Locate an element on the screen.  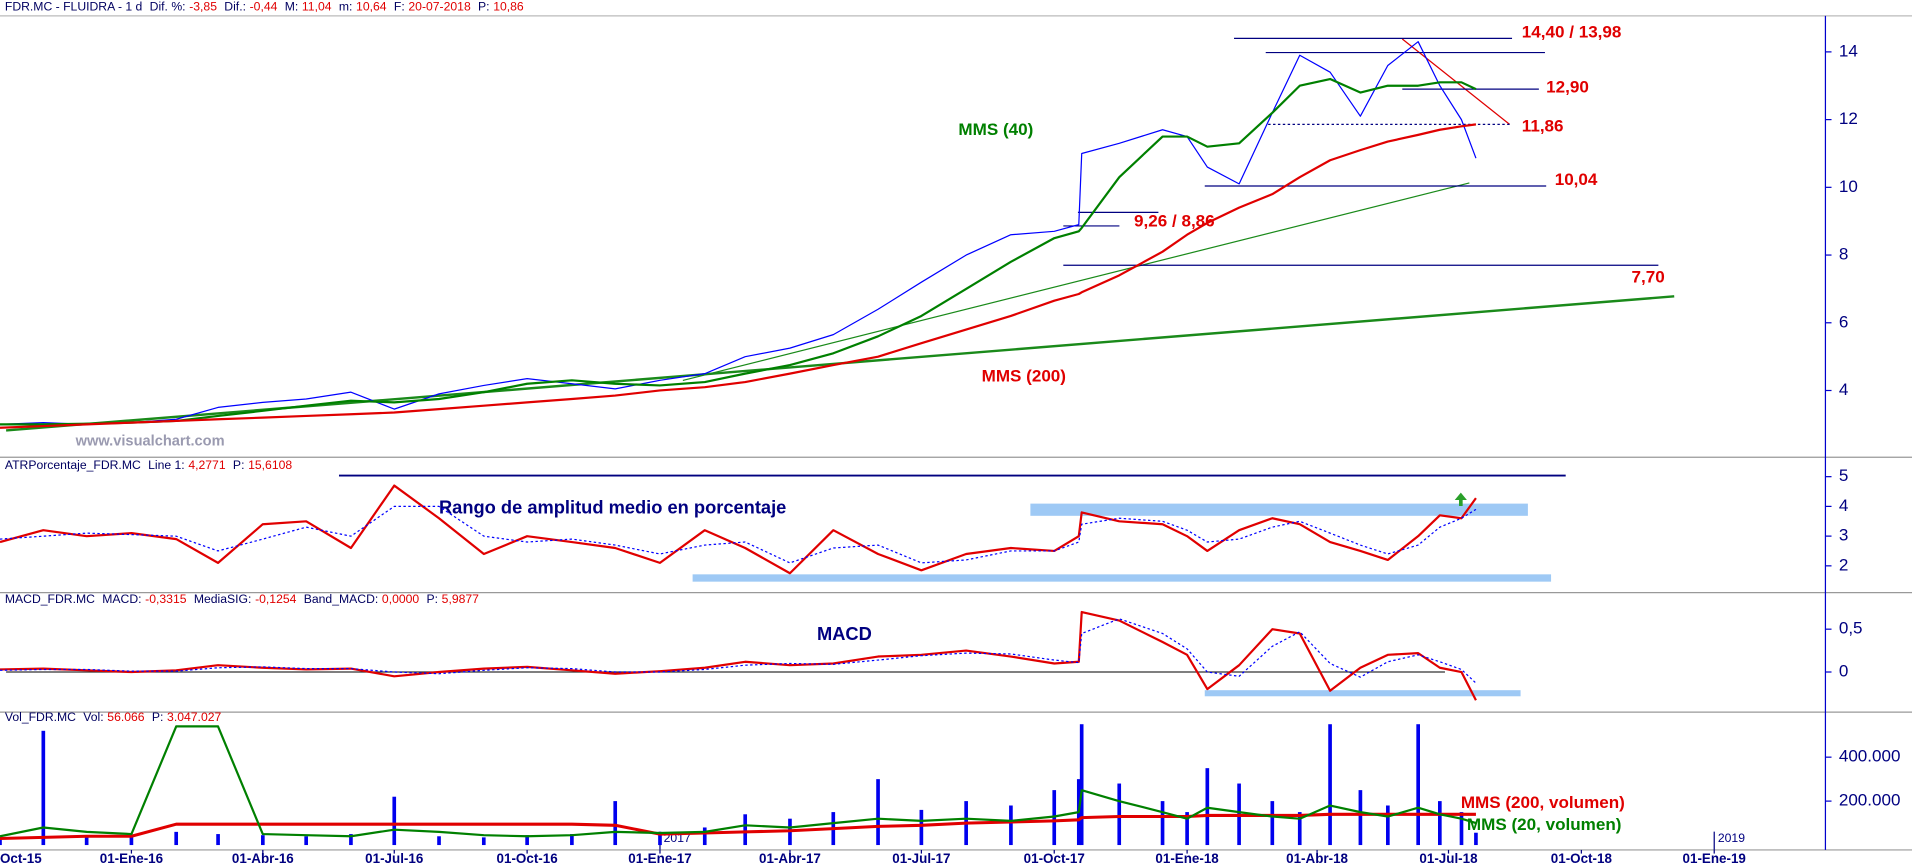
header-field-label: Dif. %: is located at coordinates (168, 7).